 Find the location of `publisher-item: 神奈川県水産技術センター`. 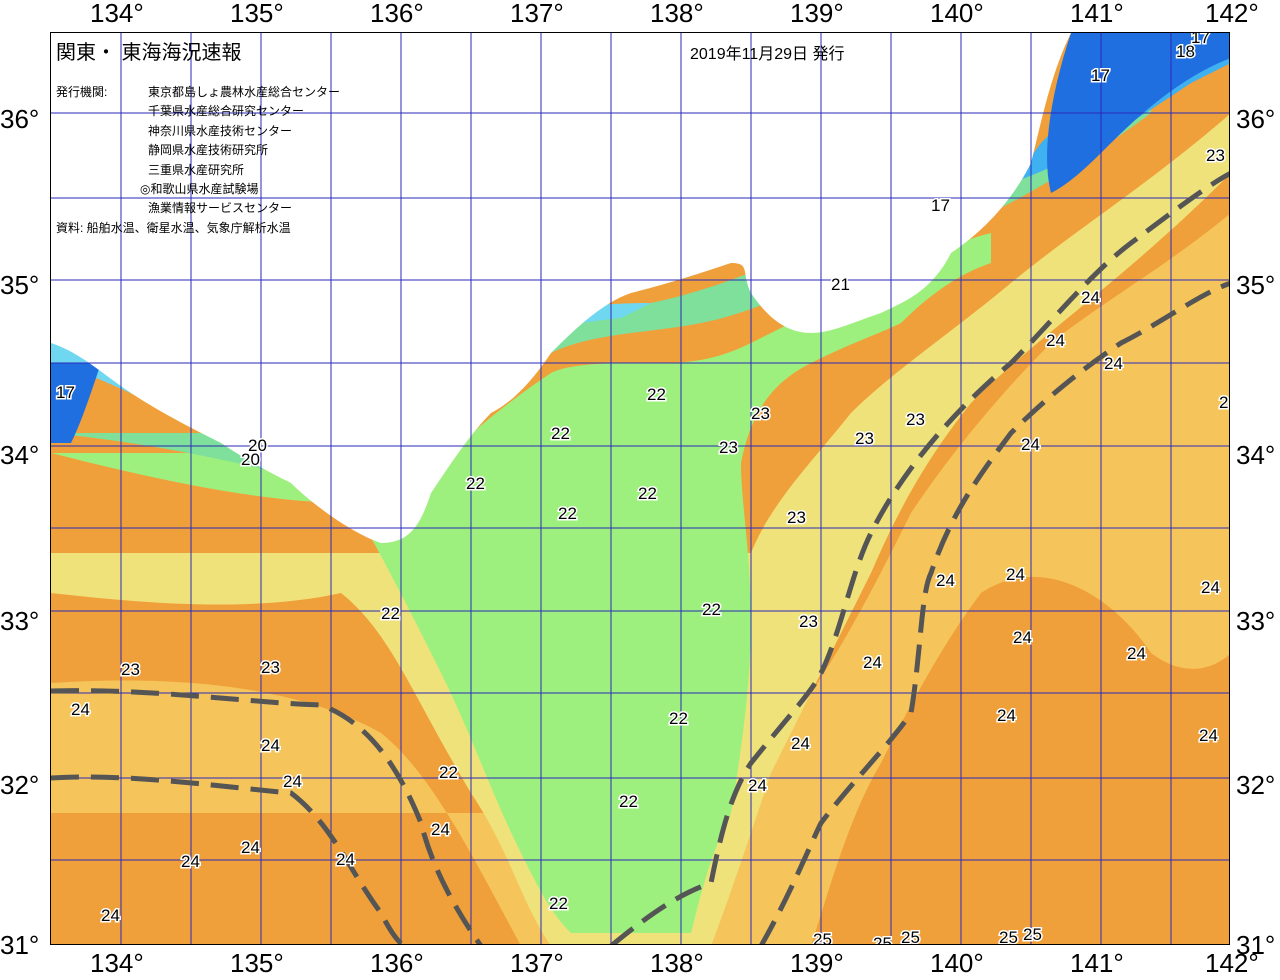

publisher-item: 神奈川県水産技術センター is located at coordinates (220, 130).